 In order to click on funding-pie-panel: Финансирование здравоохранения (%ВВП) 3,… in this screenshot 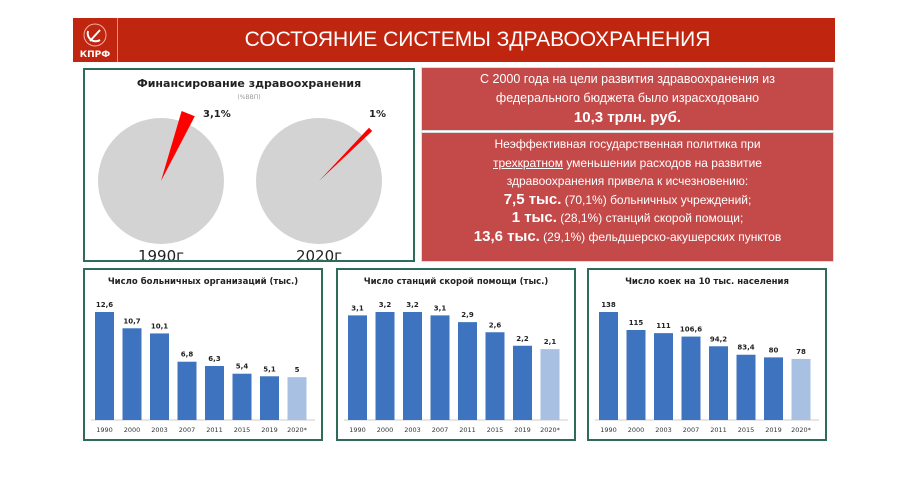, I will do `click(249, 165)`.